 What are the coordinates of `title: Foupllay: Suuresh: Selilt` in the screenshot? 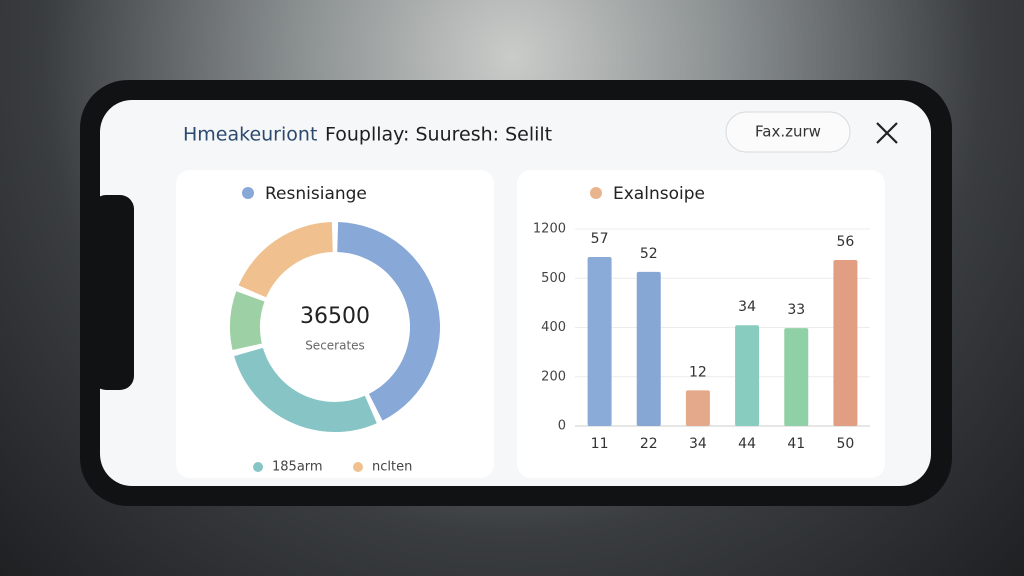 It's located at (438, 135).